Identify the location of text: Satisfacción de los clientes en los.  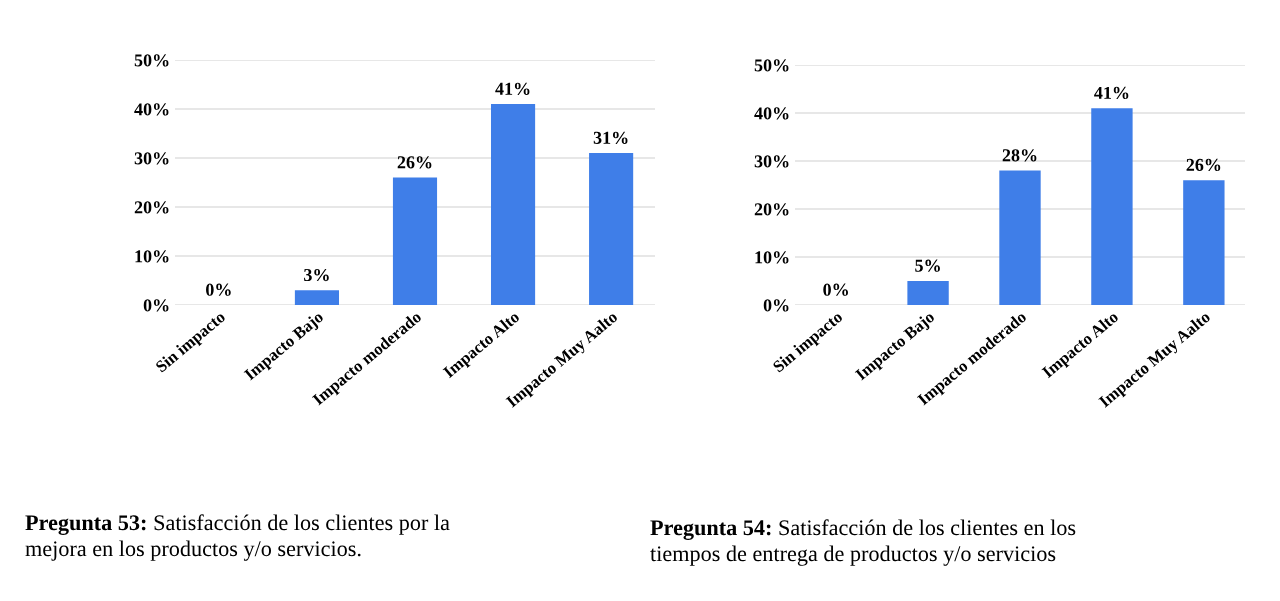
(927, 527).